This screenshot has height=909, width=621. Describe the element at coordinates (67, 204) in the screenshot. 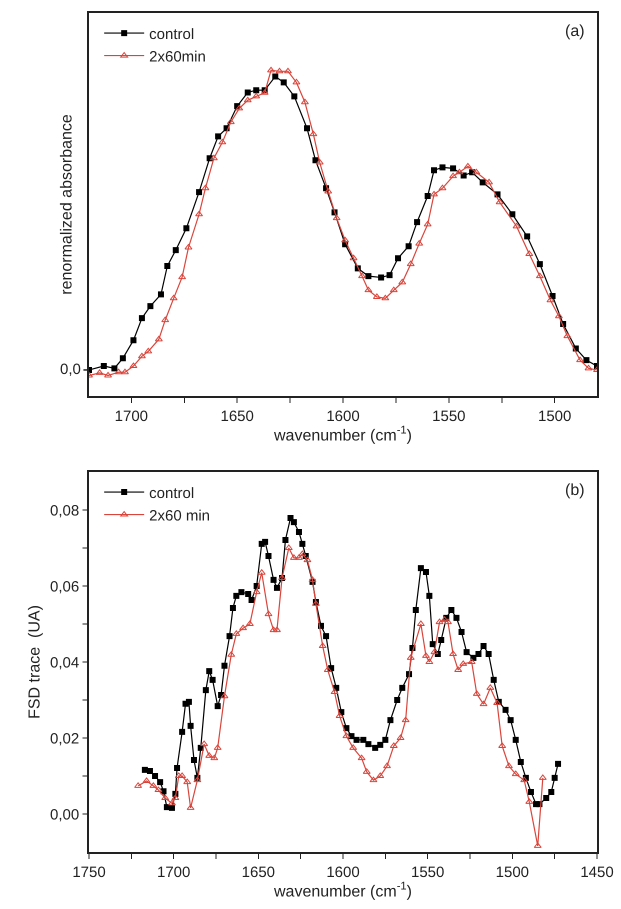

I see `y-axis-title: renormalized absorbance` at that location.